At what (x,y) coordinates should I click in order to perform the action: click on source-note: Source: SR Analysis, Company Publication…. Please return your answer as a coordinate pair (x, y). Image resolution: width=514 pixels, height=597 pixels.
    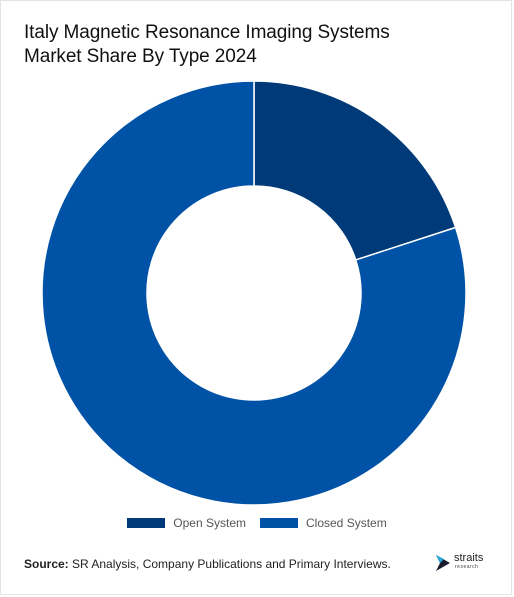
    Looking at the image, I should click on (207, 564).